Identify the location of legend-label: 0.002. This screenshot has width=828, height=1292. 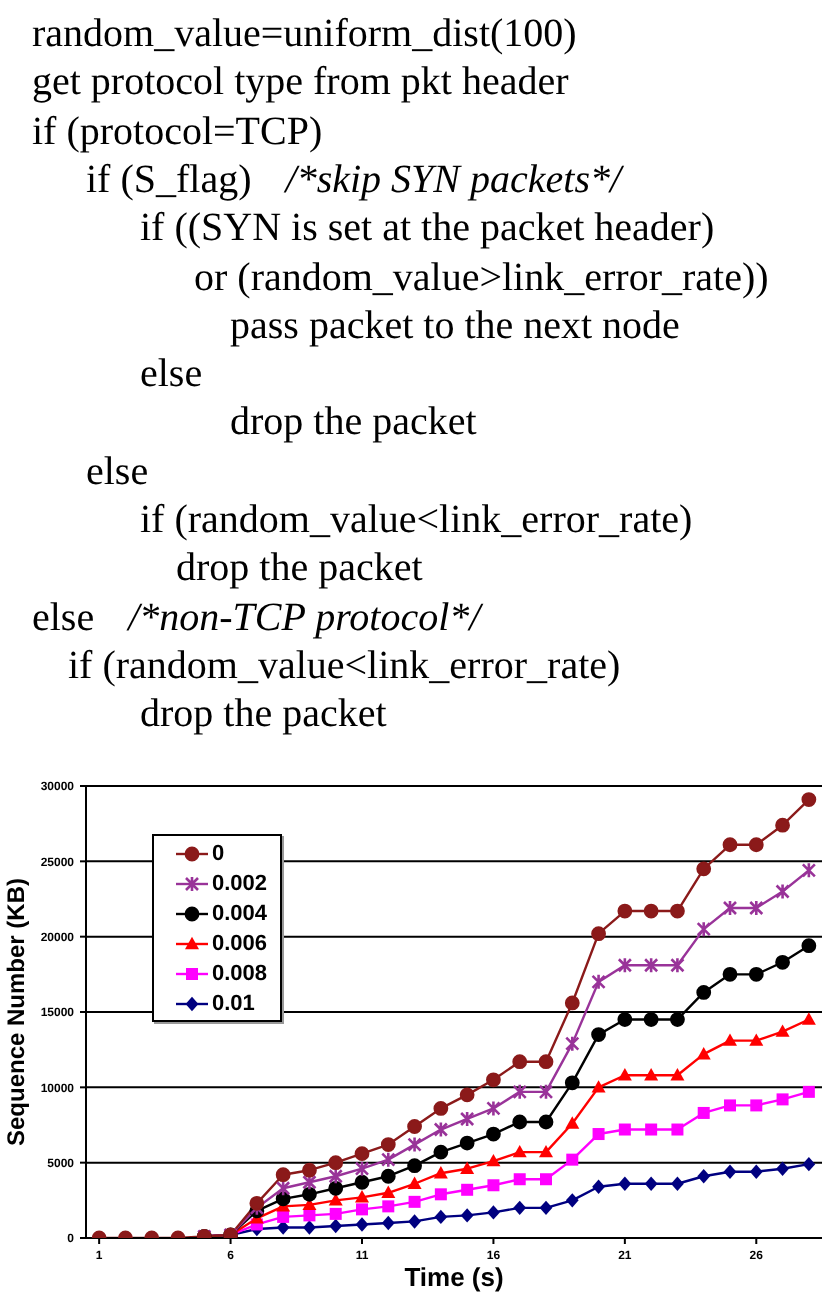
(240, 883).